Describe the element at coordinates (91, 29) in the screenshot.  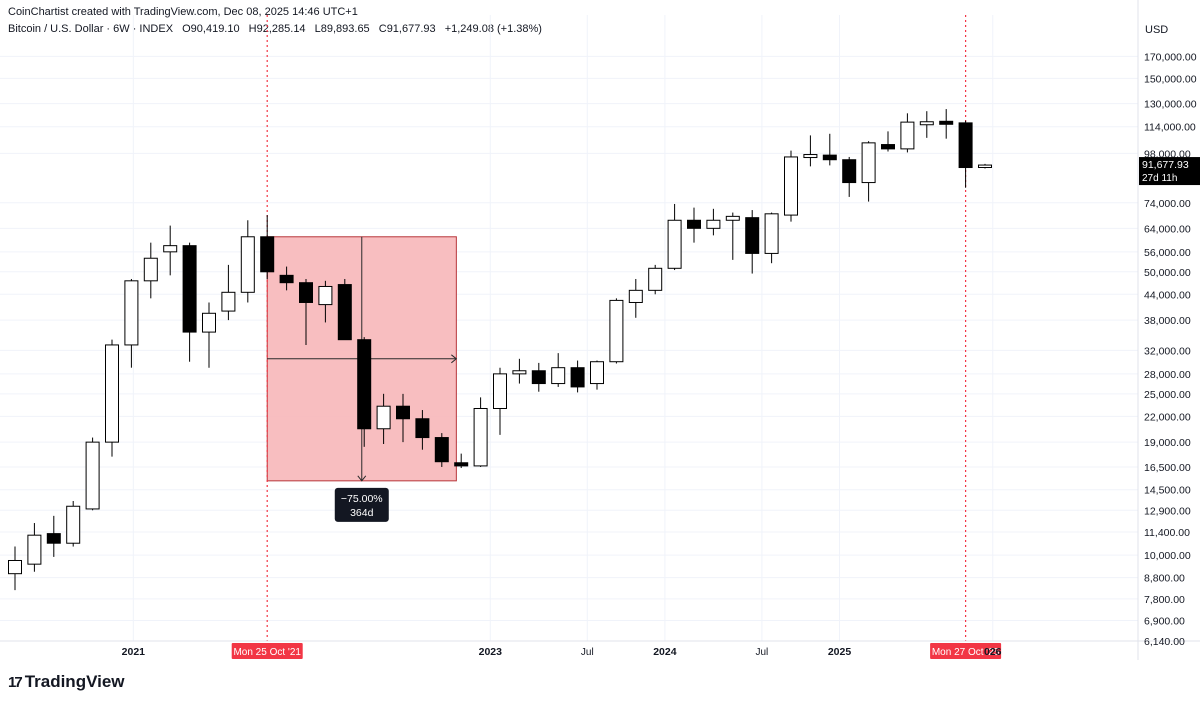
I see `symbol-name: Bitcoin / U.S. Dollar · 6W · INDEX` at that location.